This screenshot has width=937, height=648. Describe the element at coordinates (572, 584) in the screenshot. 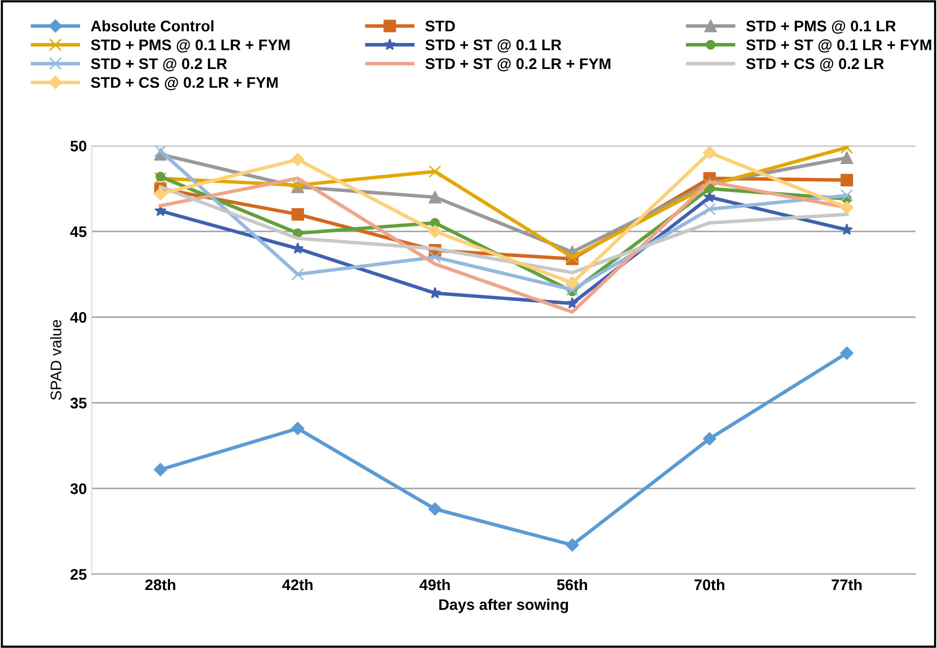

I see `x-tick-label: 56th` at that location.